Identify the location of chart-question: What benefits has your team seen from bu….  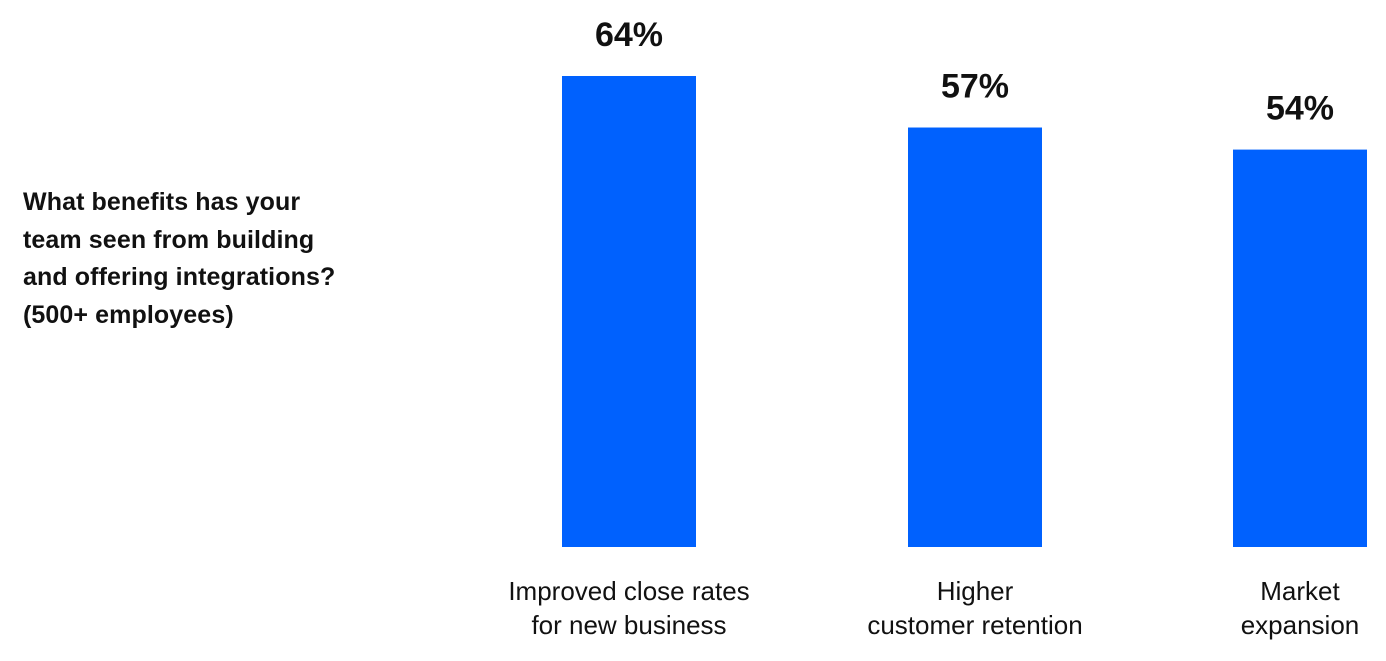
(213, 259).